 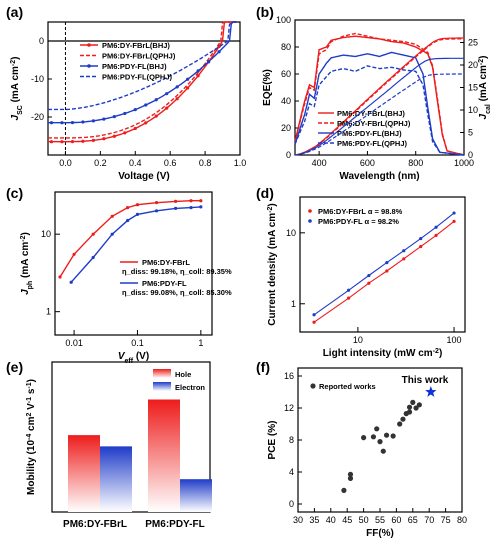 I want to click on d-xlabel: Light intensity (mW cm-2), so click(x=383, y=354).